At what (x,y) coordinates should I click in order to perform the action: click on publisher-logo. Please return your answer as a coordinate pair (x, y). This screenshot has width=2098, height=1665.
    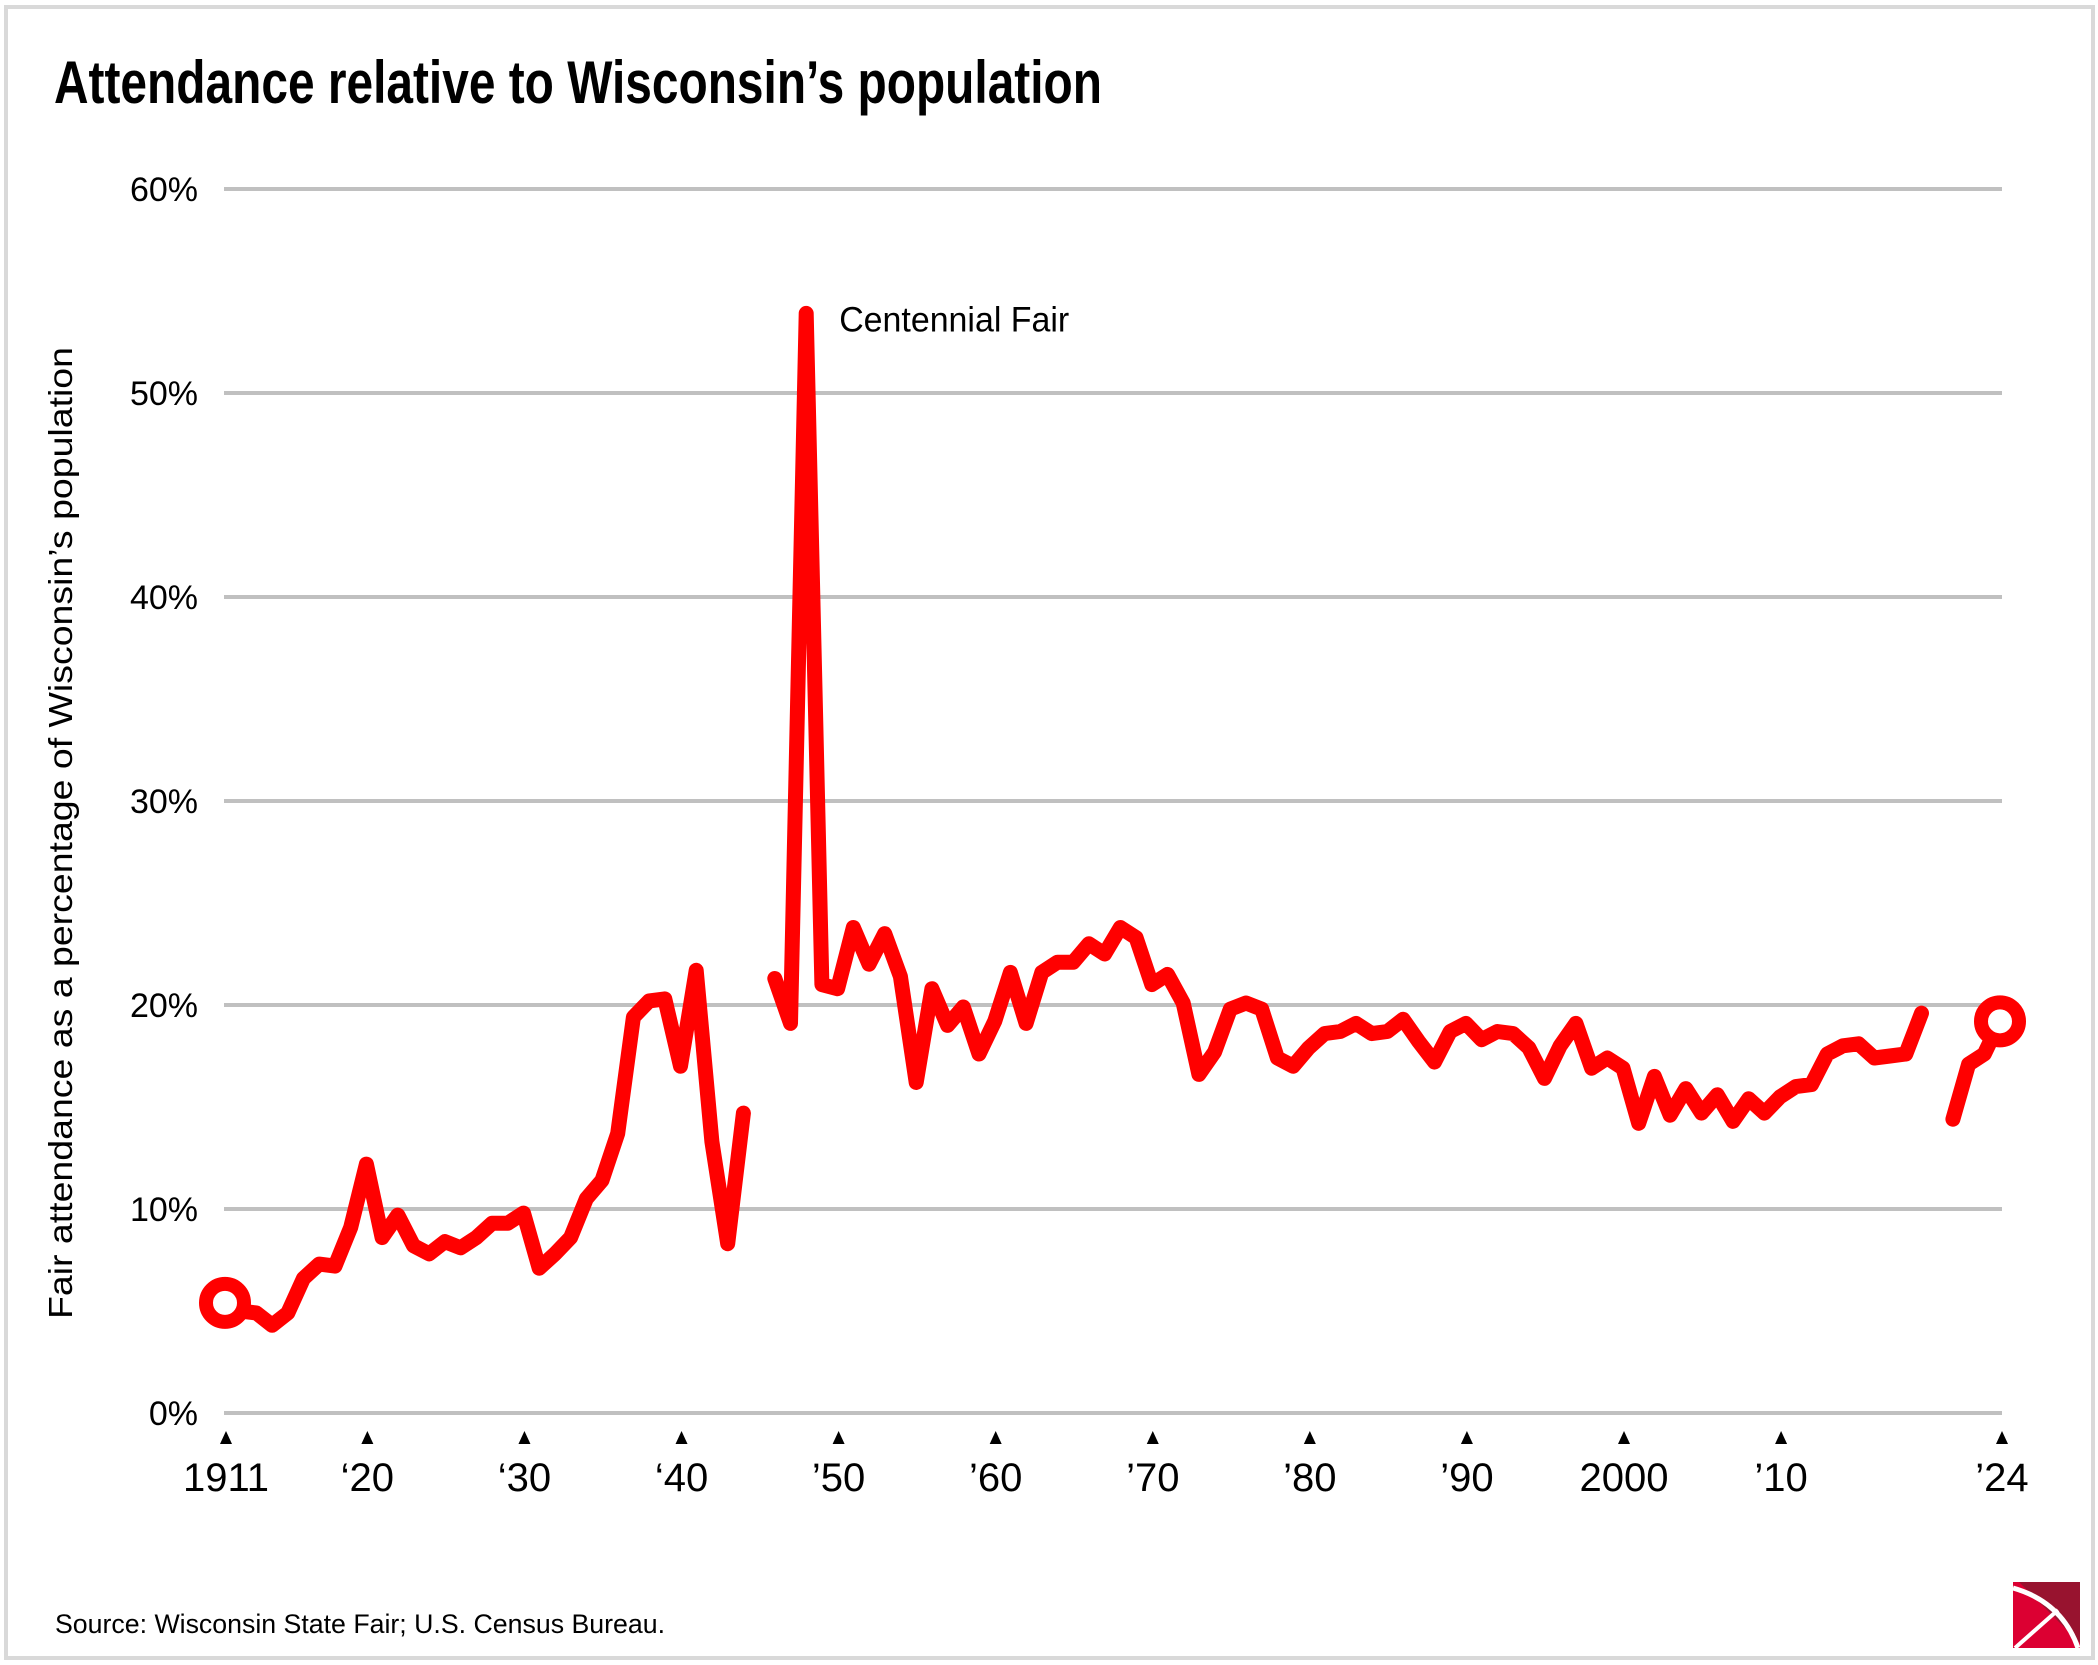
    Looking at the image, I should click on (2046, 1616).